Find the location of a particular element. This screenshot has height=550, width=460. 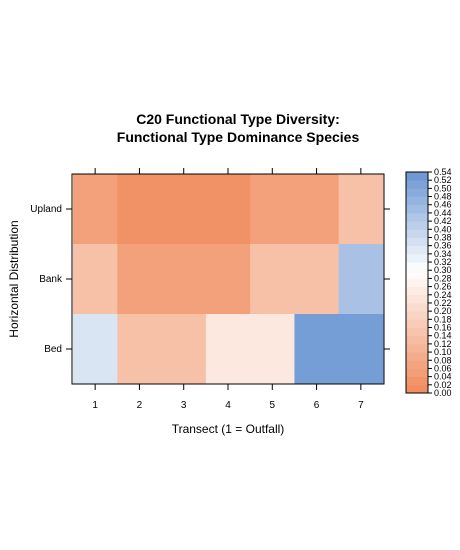

x-tick-label: 1 is located at coordinates (95, 405).